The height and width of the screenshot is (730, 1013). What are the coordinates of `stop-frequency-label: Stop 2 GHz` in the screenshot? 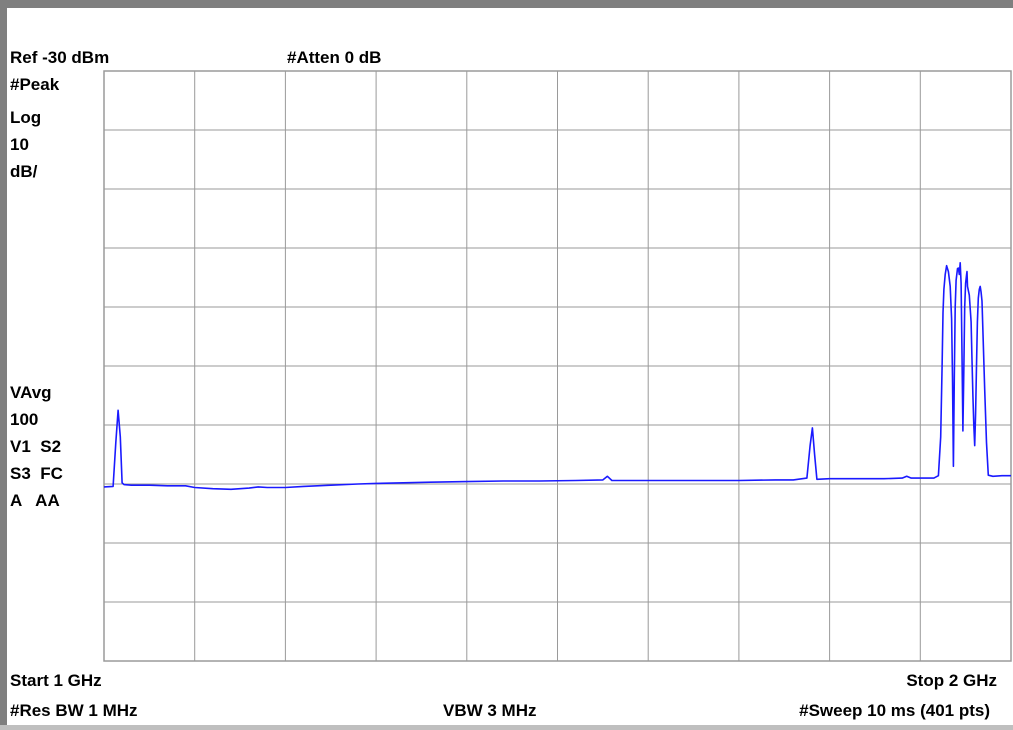 It's located at (951, 680).